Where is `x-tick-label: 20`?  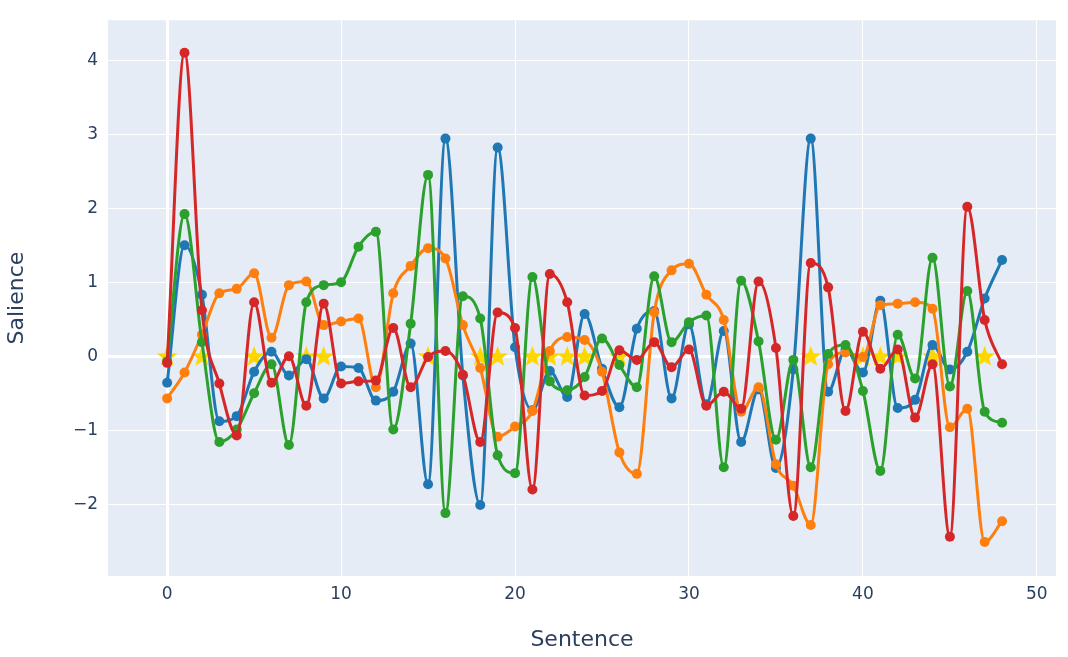 x-tick-label: 20 is located at coordinates (515, 592).